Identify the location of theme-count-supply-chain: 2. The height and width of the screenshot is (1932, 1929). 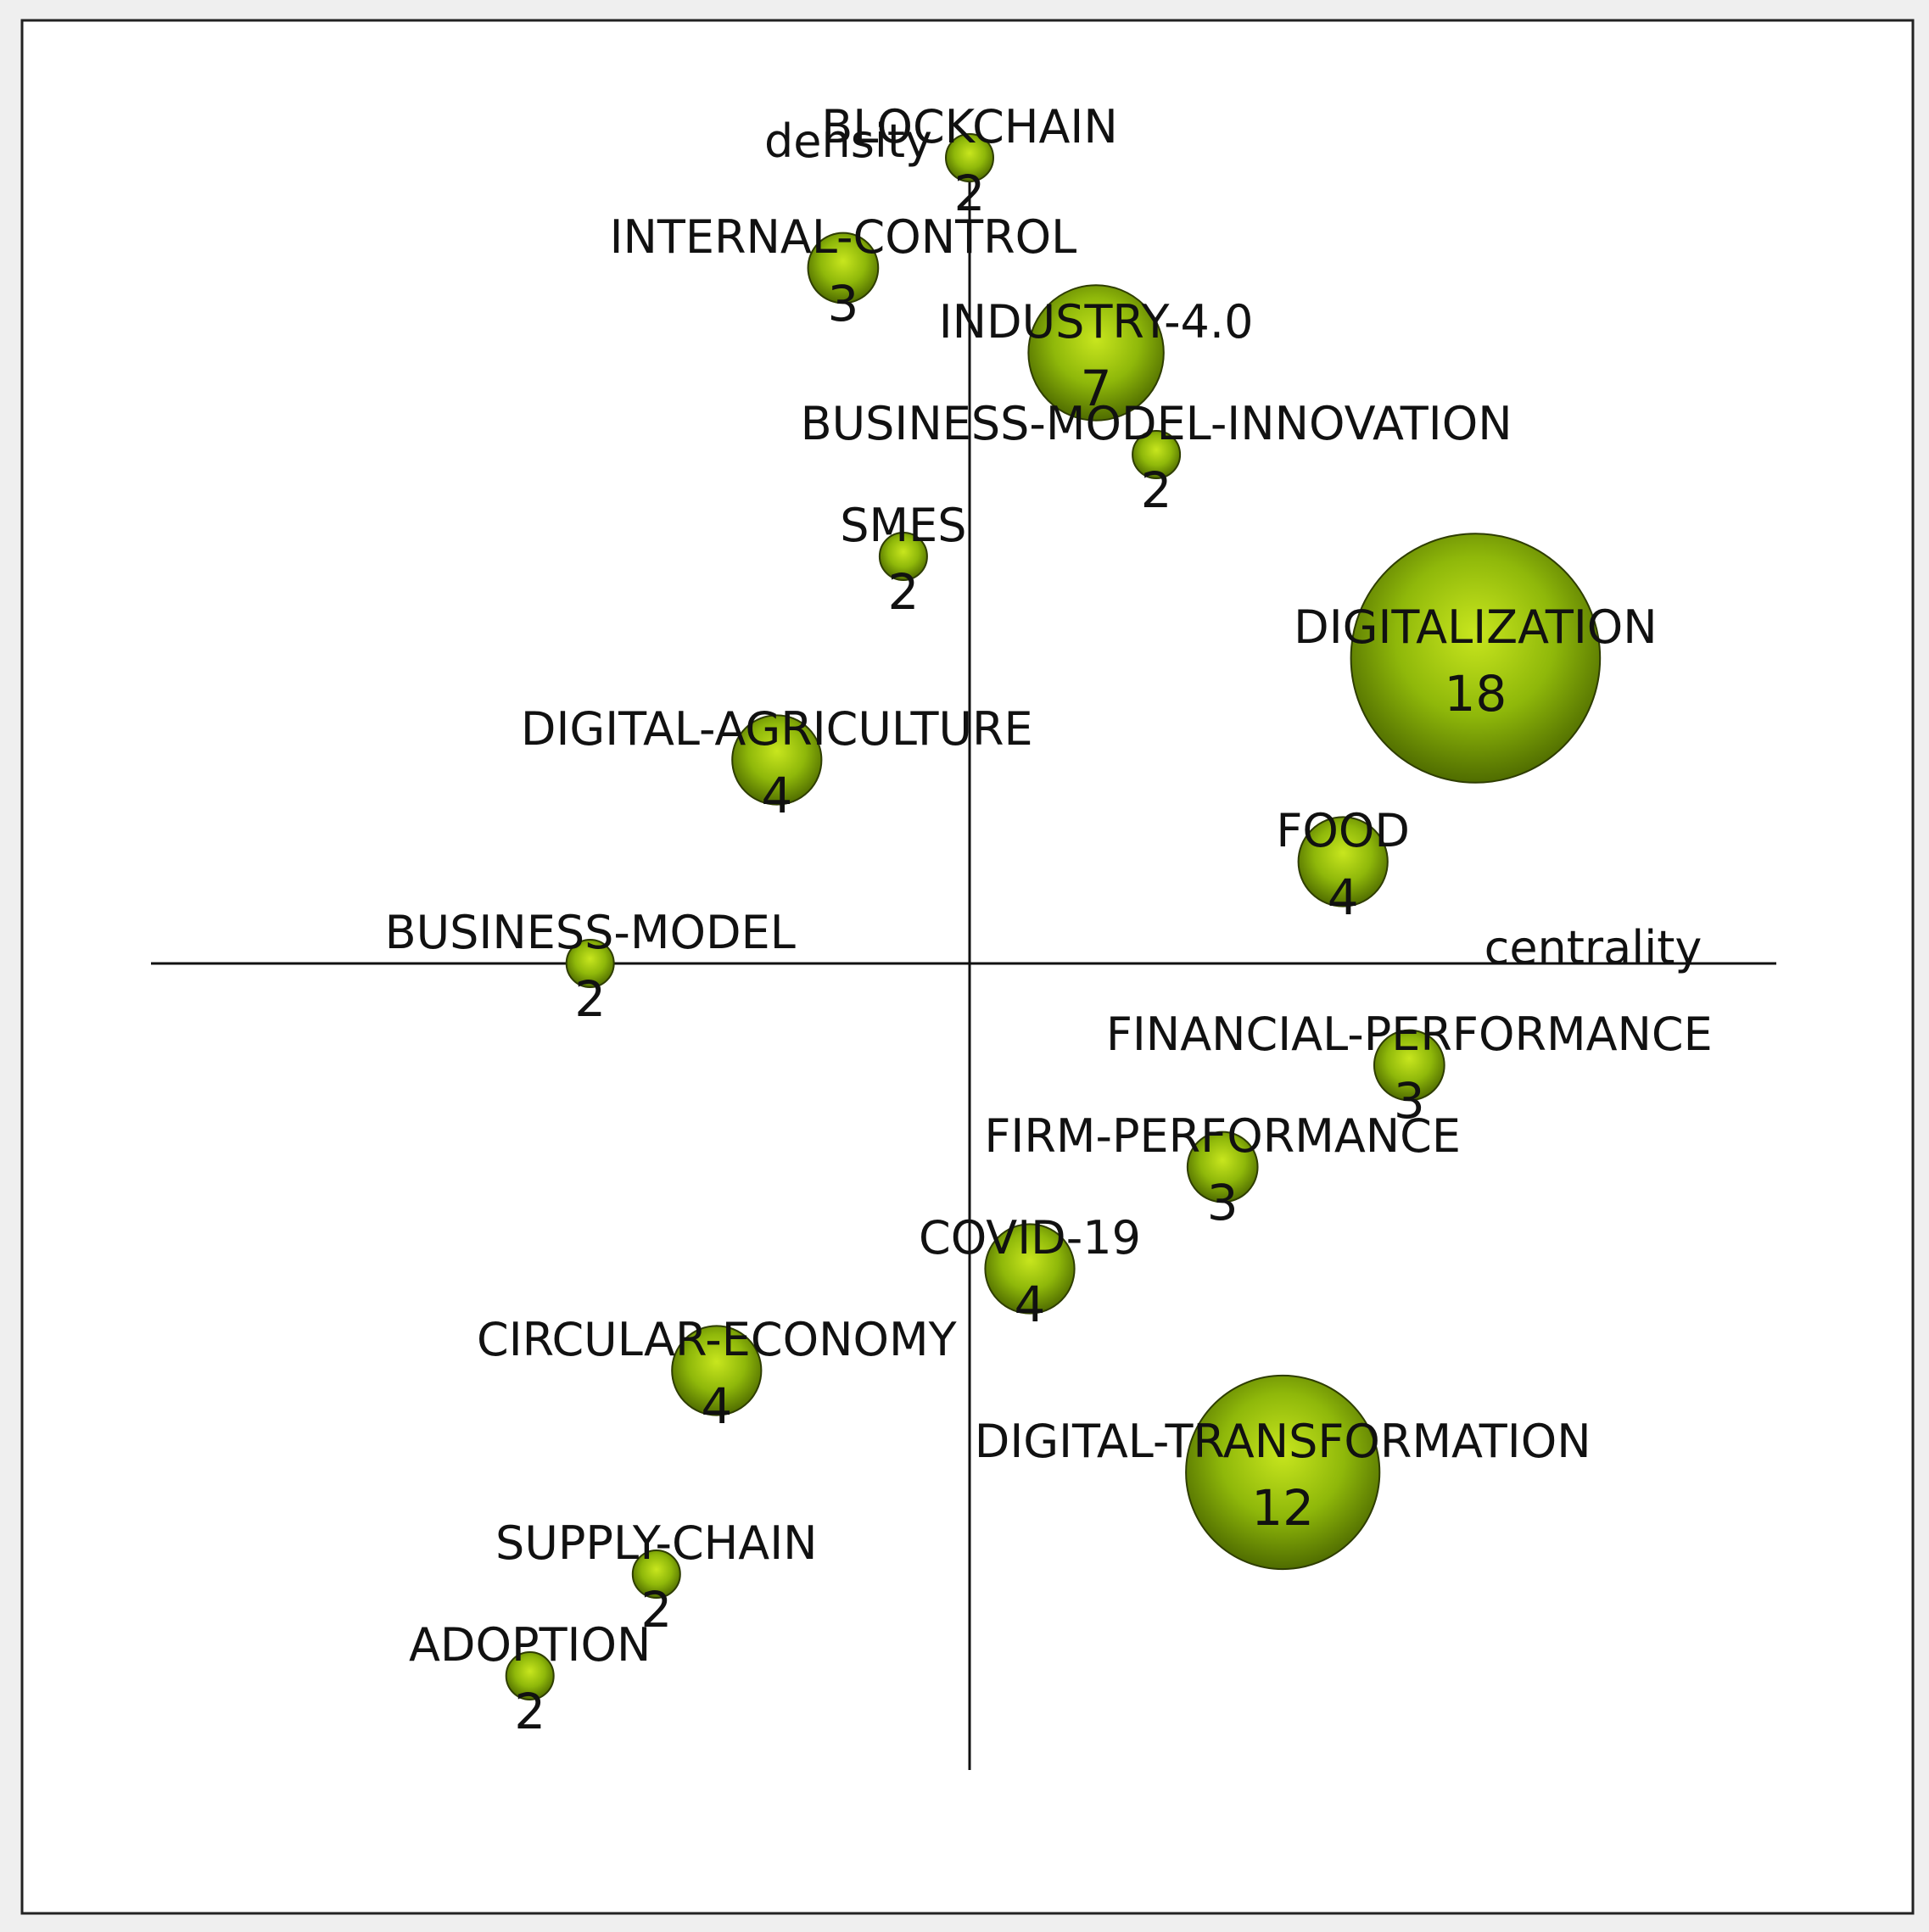
(656, 1610).